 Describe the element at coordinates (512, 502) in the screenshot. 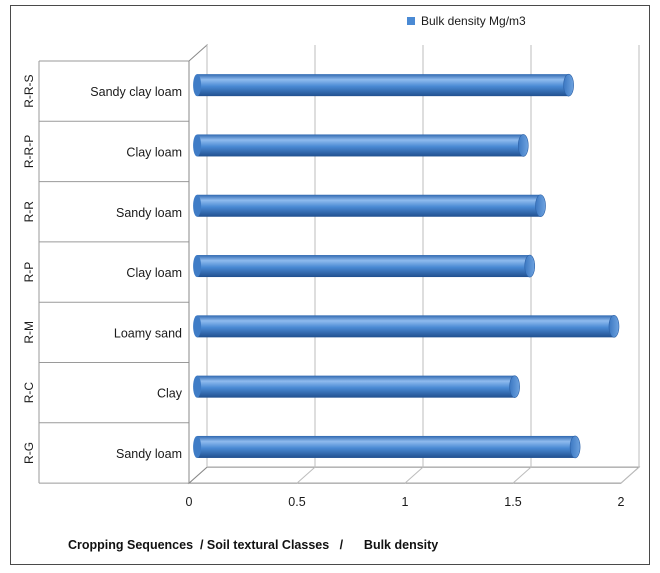

I see `x-tick-label: 1.5` at that location.